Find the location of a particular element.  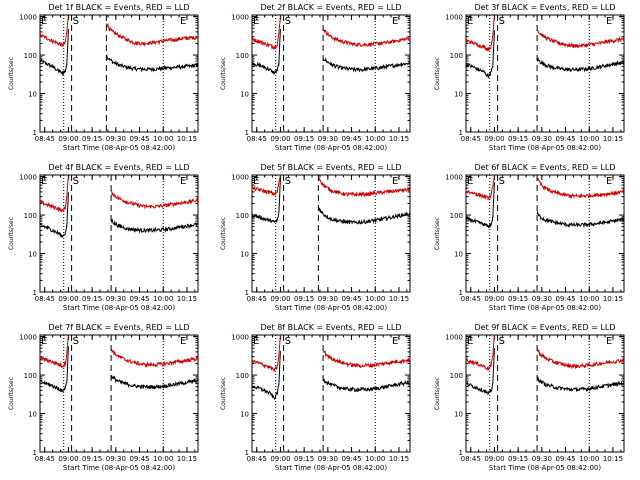

panel-title: Det 2f BLACK = Events, RED = LLD is located at coordinates (330, 7).